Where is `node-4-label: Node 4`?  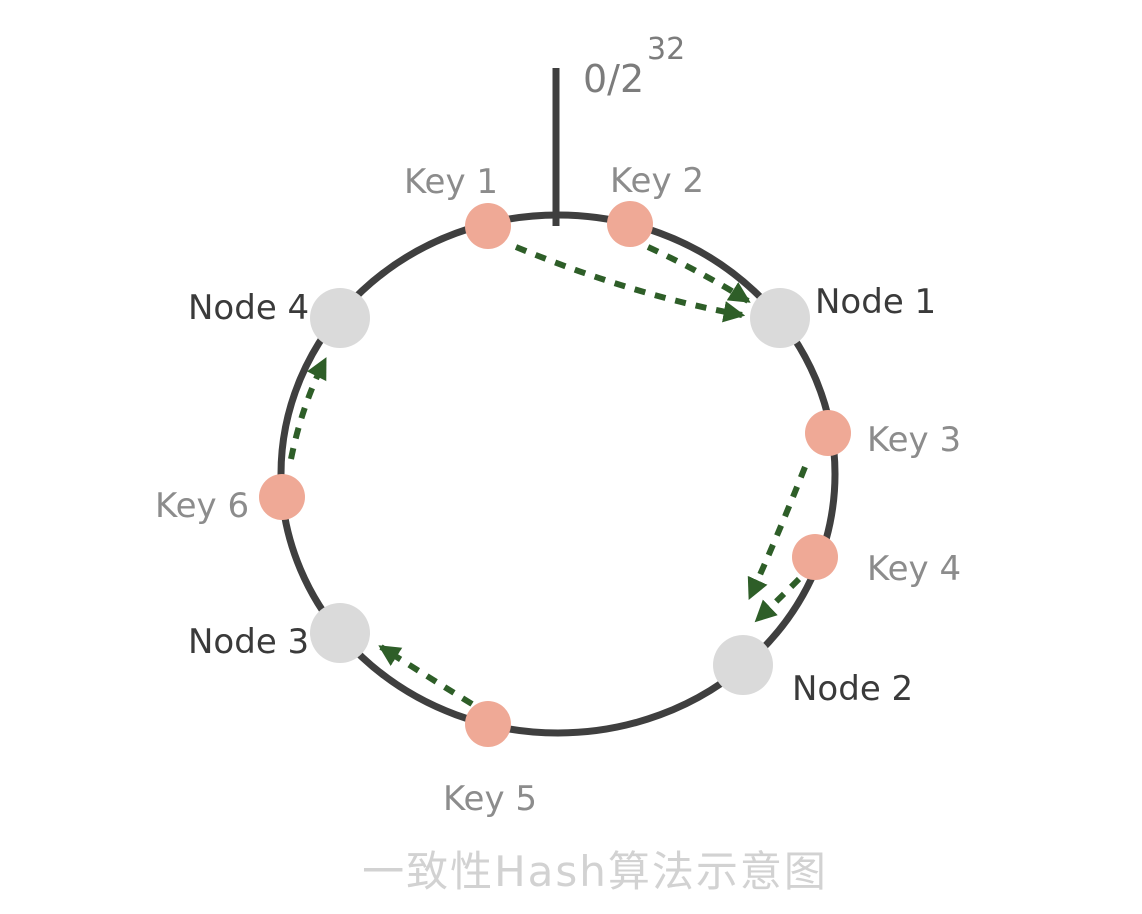 node-4-label: Node 4 is located at coordinates (248, 308).